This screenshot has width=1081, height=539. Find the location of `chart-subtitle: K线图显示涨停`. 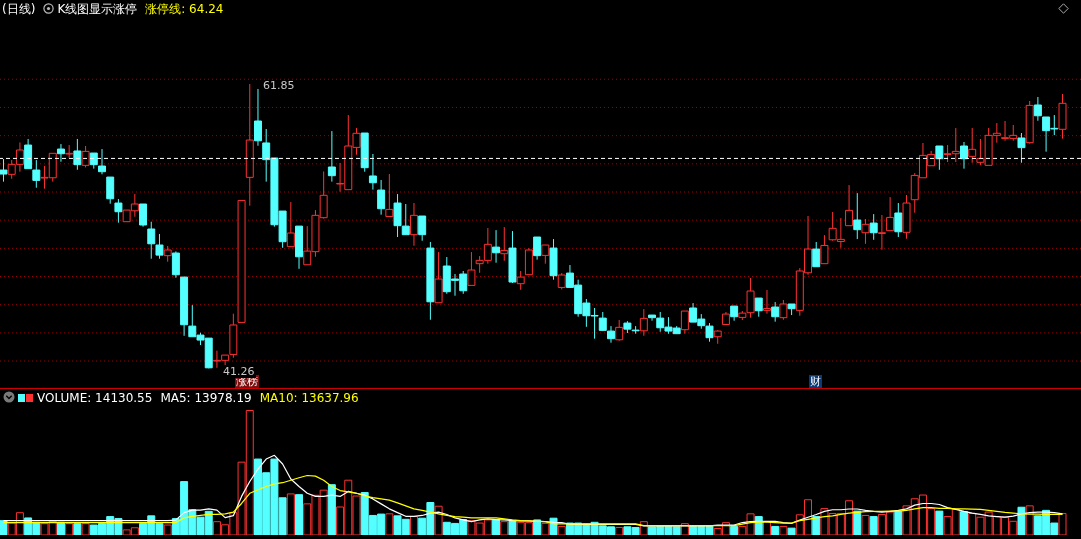

chart-subtitle: K线图显示涨停 is located at coordinates (97, 9).